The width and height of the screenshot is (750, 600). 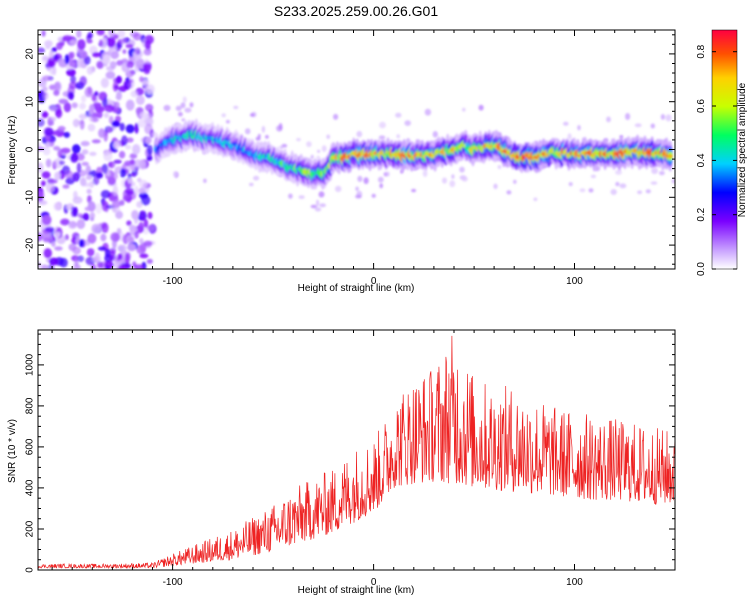 I want to click on spectrogram-x-label: Height of straight line (km), so click(x=356, y=288).